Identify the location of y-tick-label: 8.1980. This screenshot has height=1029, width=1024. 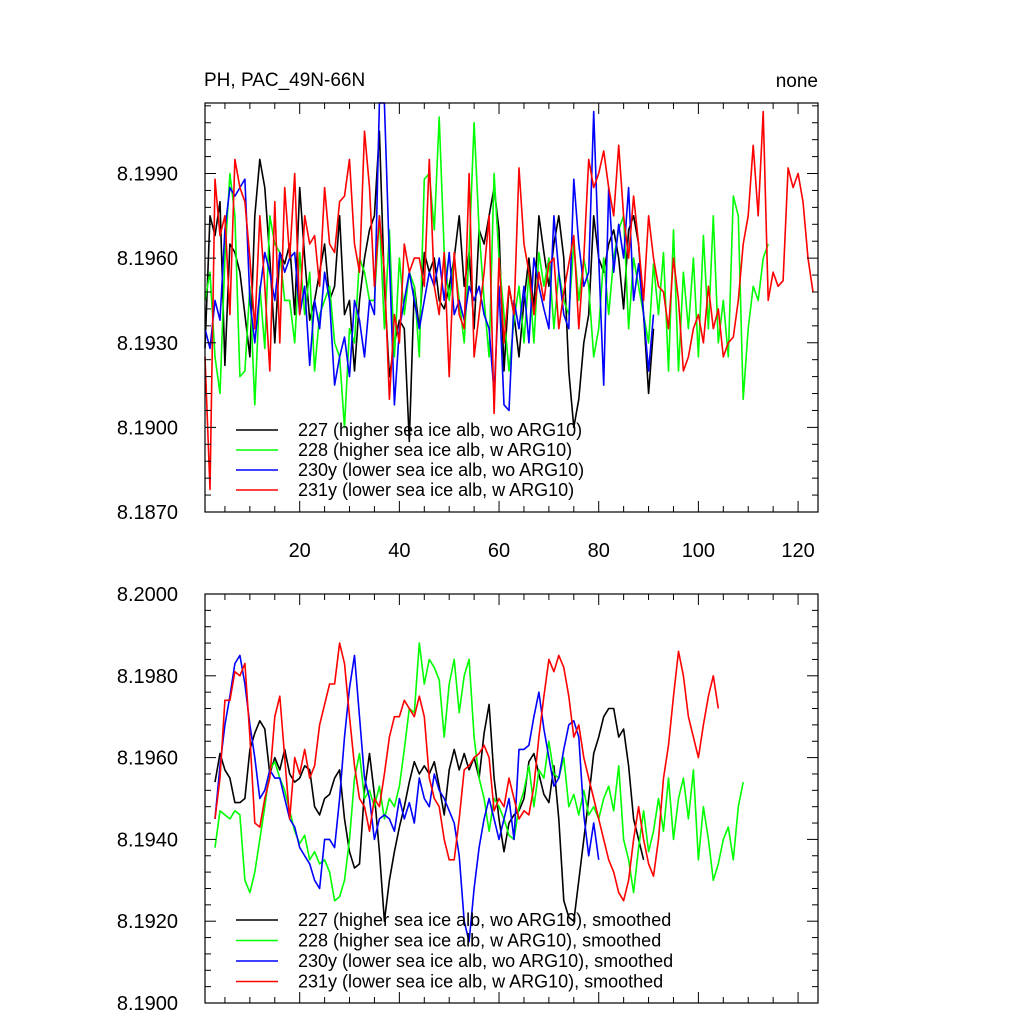
(147, 677).